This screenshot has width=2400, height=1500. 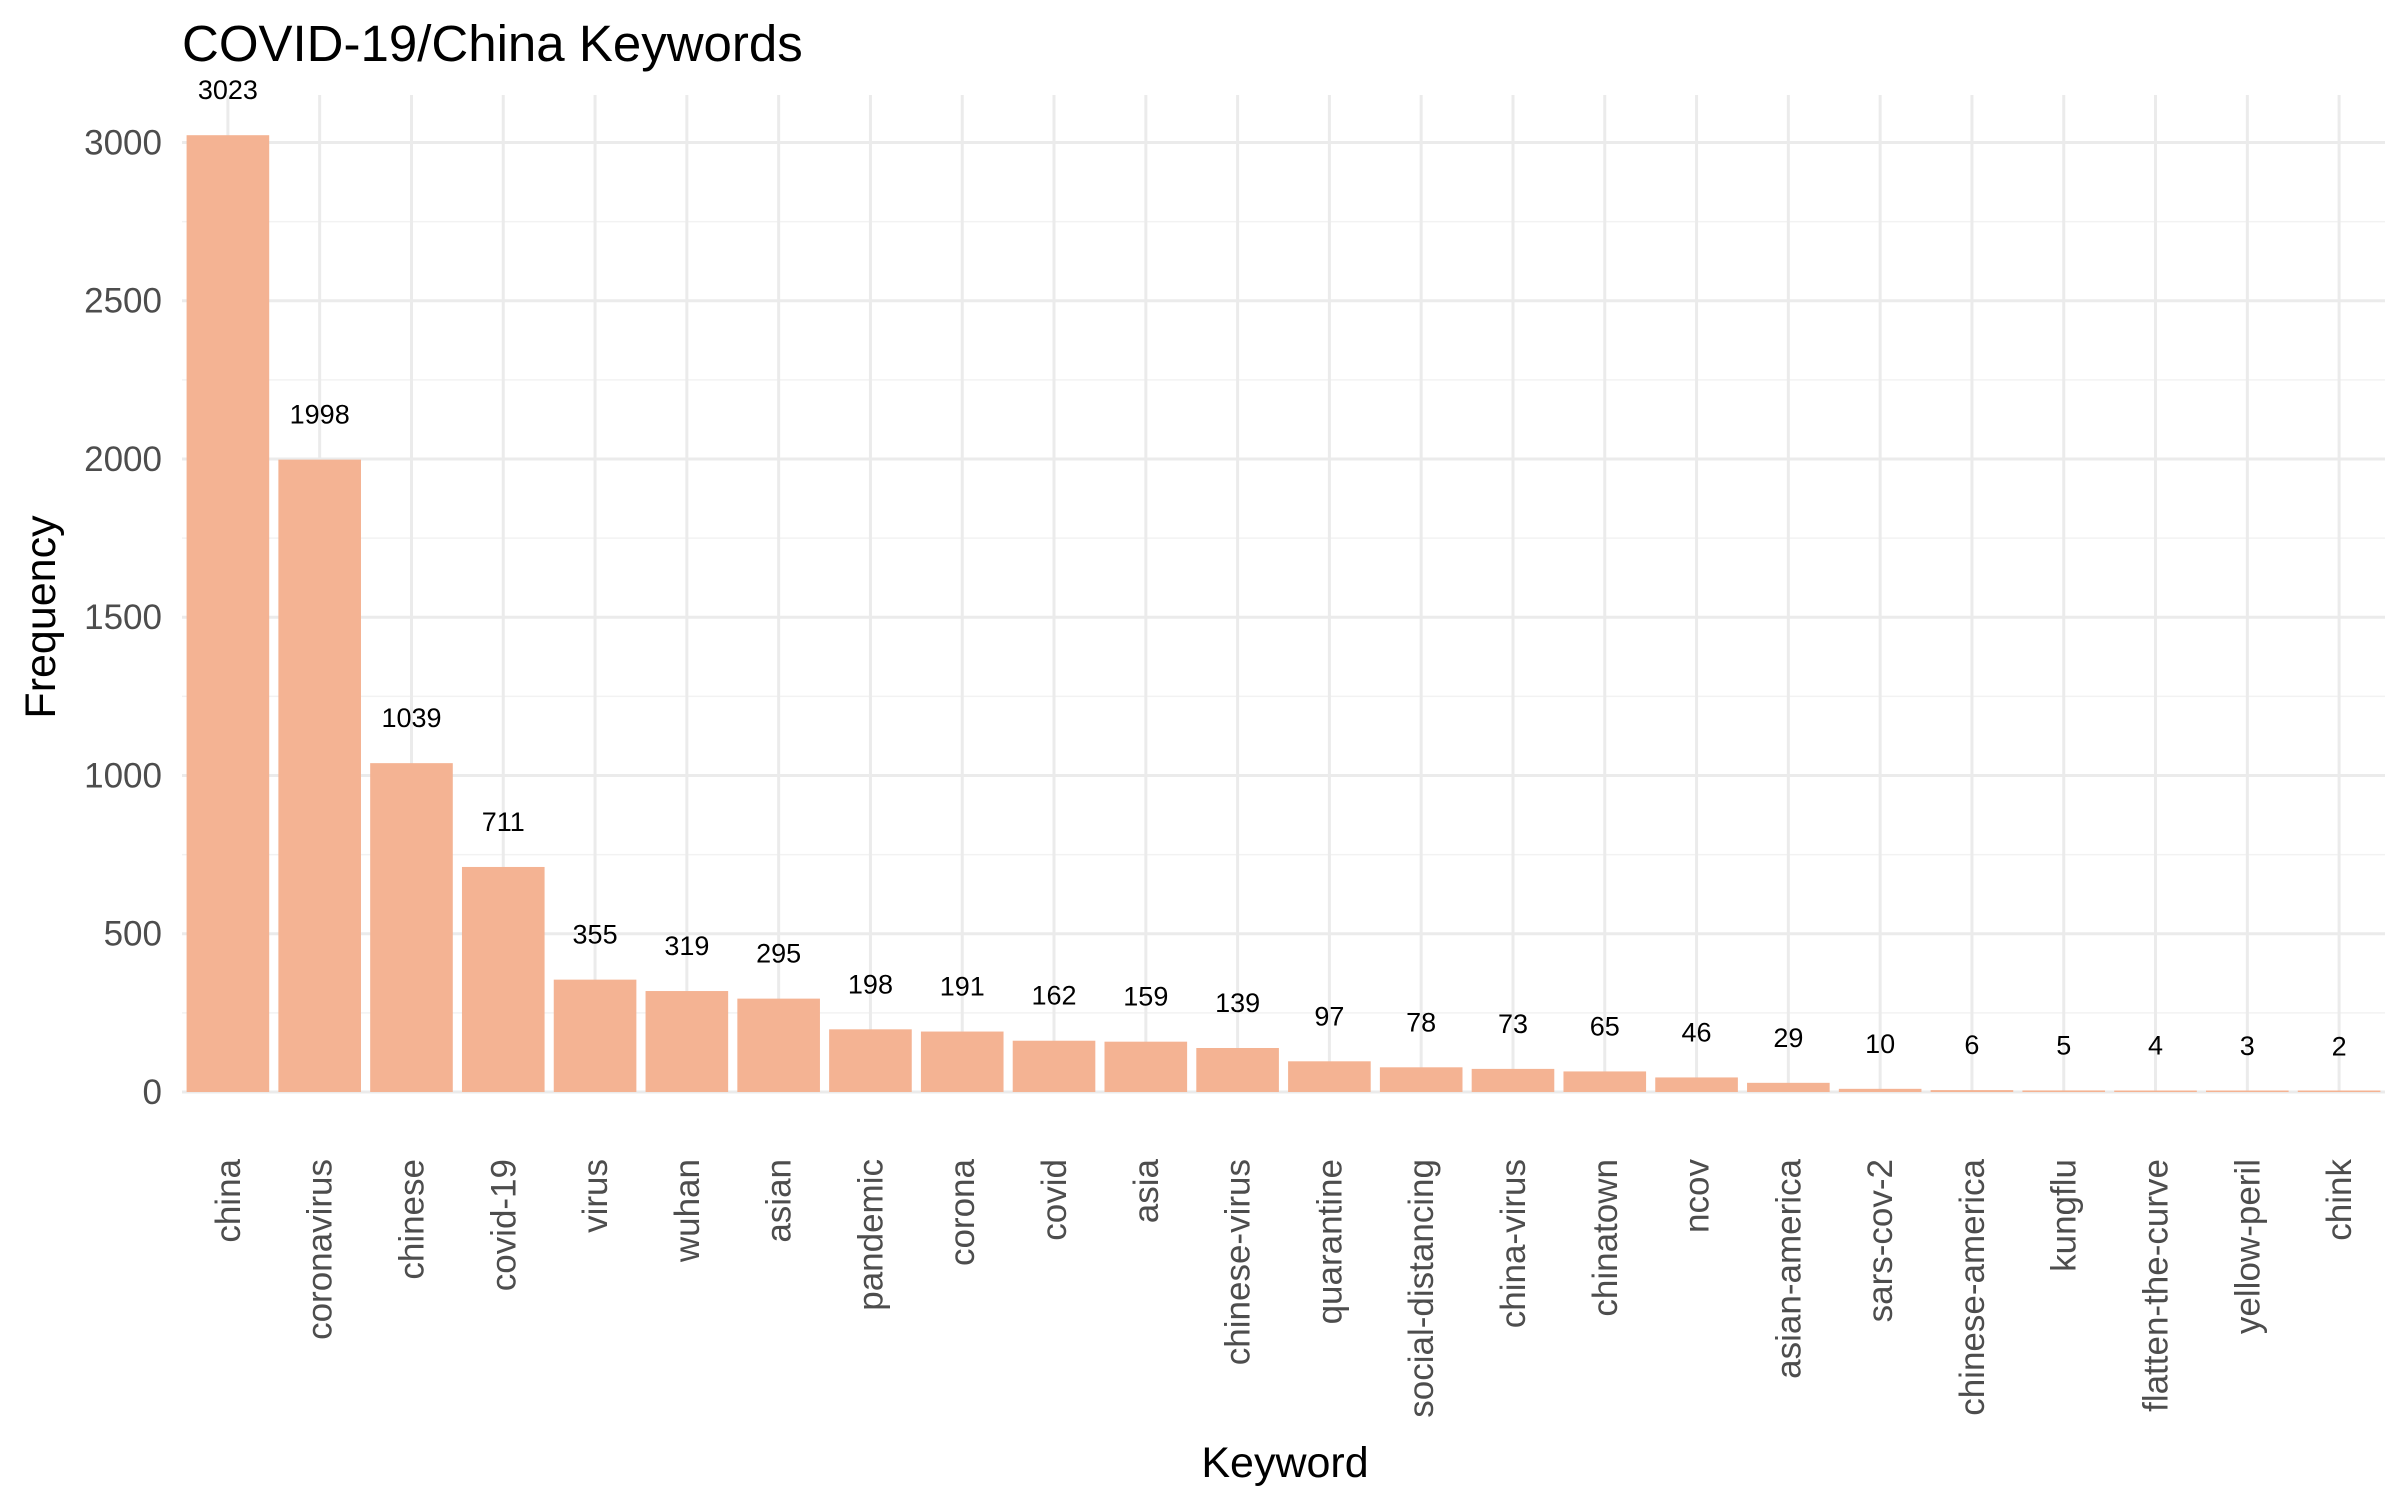 I want to click on bar-asian, so click(x=778, y=1045).